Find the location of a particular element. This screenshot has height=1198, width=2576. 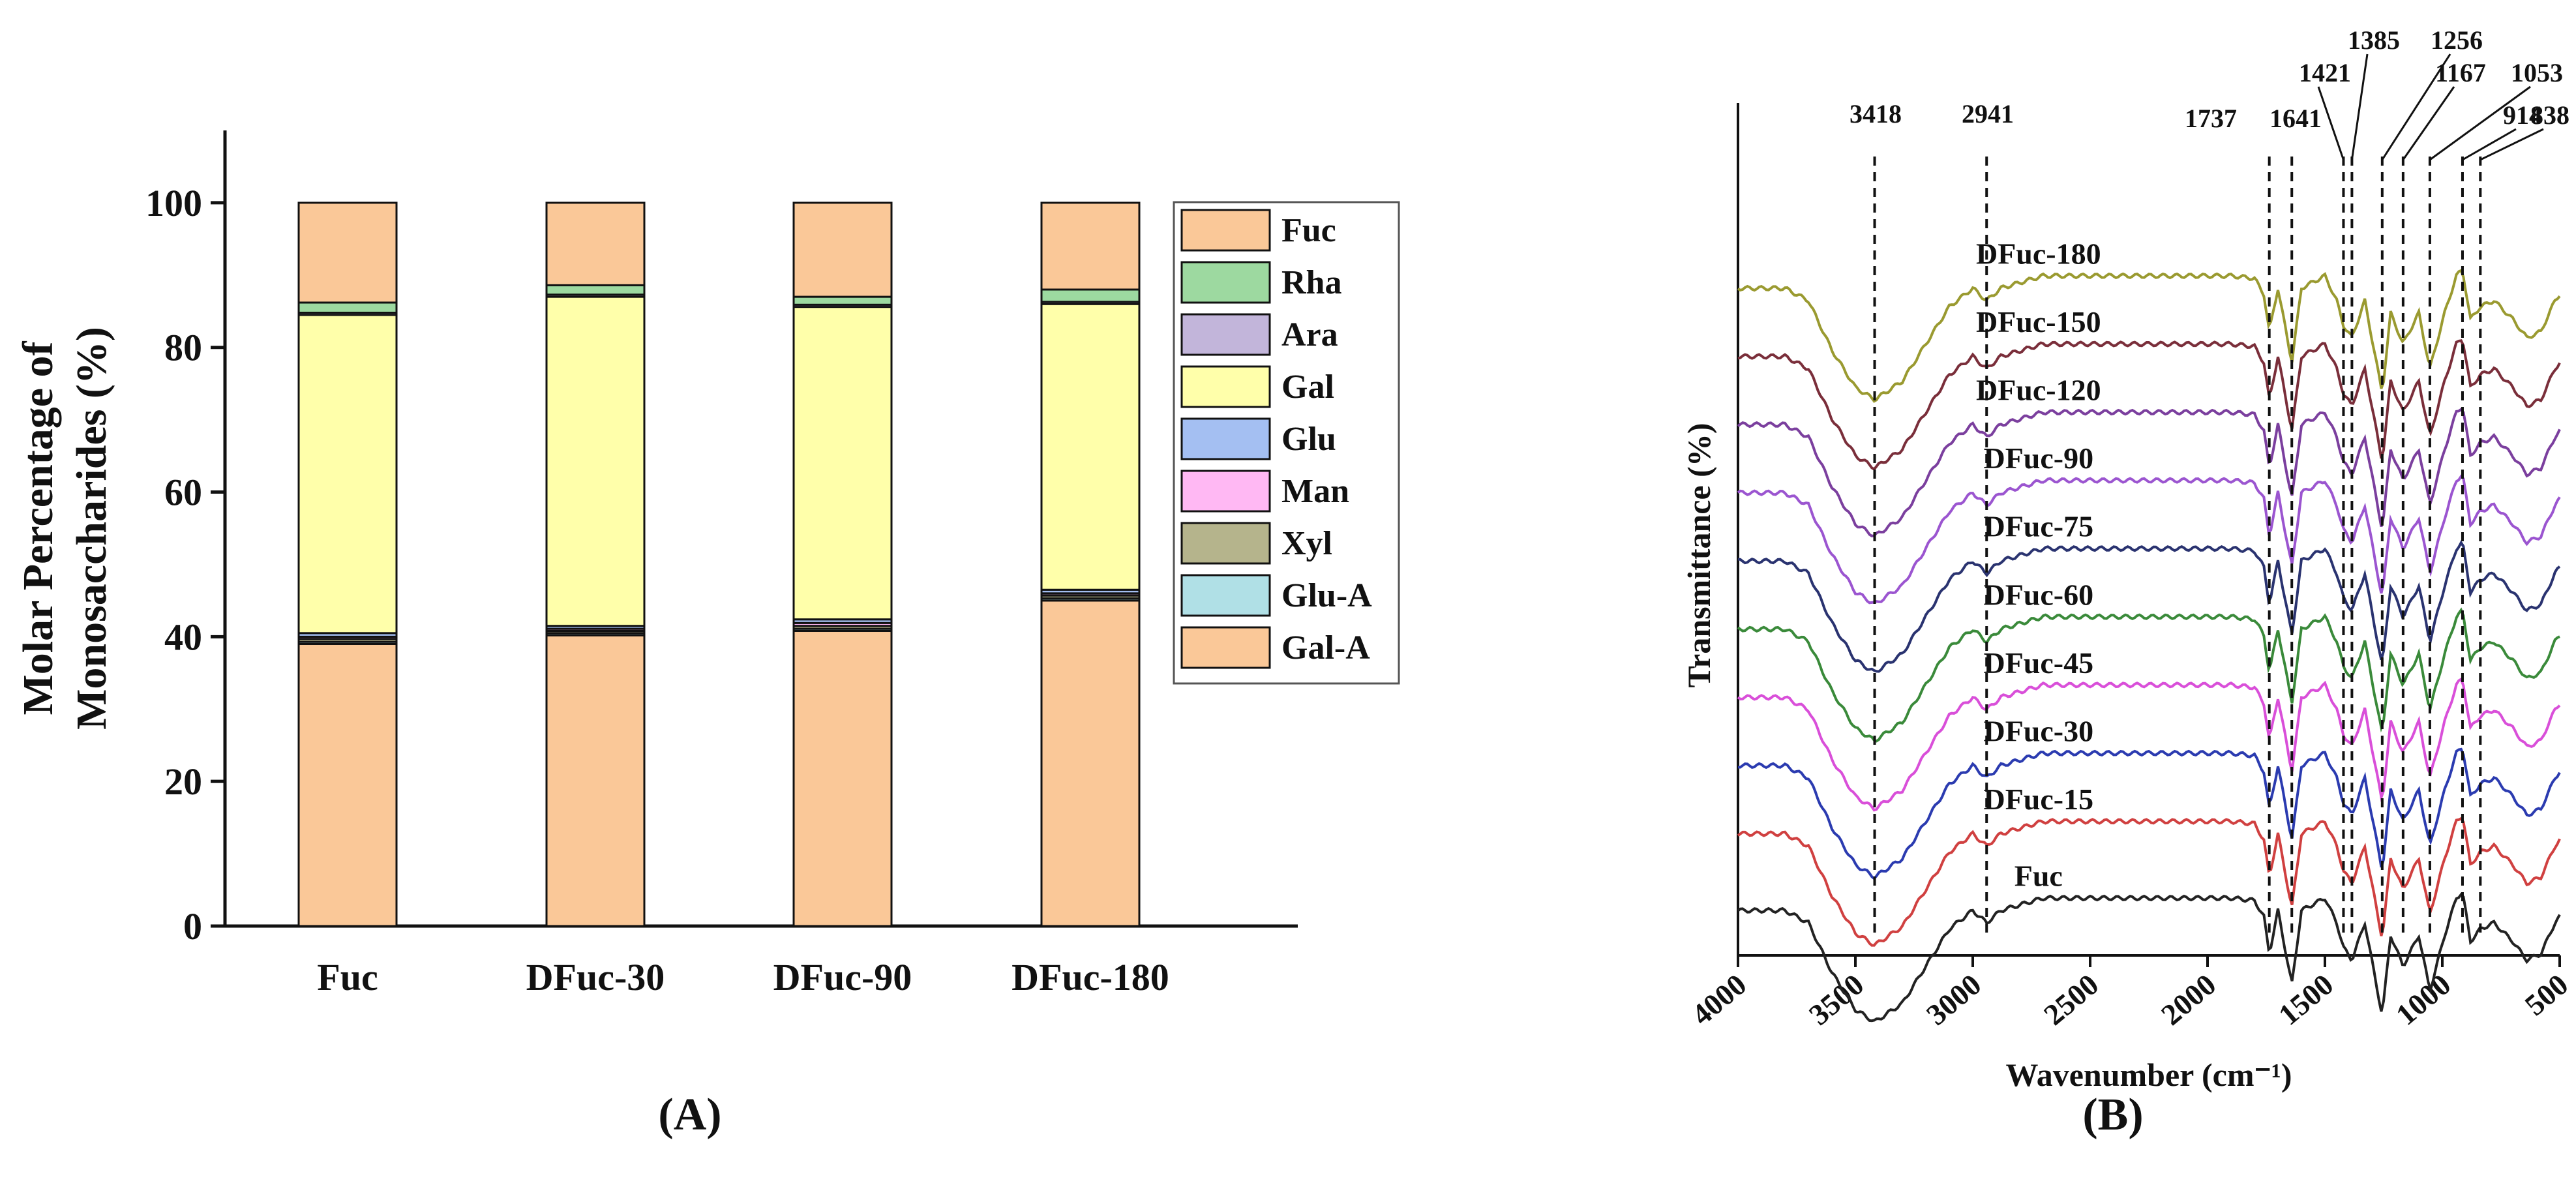

peak-label-838: 838 is located at coordinates (2549, 115).